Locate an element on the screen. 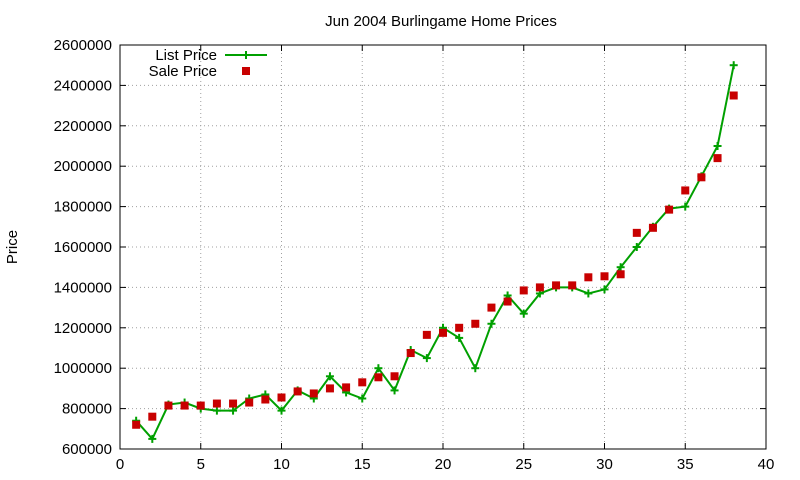 This screenshot has width=800, height=480. y-tick-label: 1800000 is located at coordinates (83, 207).